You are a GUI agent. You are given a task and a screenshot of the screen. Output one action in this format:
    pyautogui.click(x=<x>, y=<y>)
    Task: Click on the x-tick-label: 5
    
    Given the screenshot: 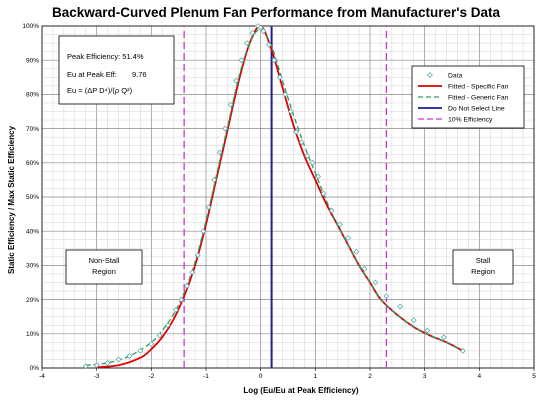 What is the action you would take?
    pyautogui.click(x=534, y=376)
    